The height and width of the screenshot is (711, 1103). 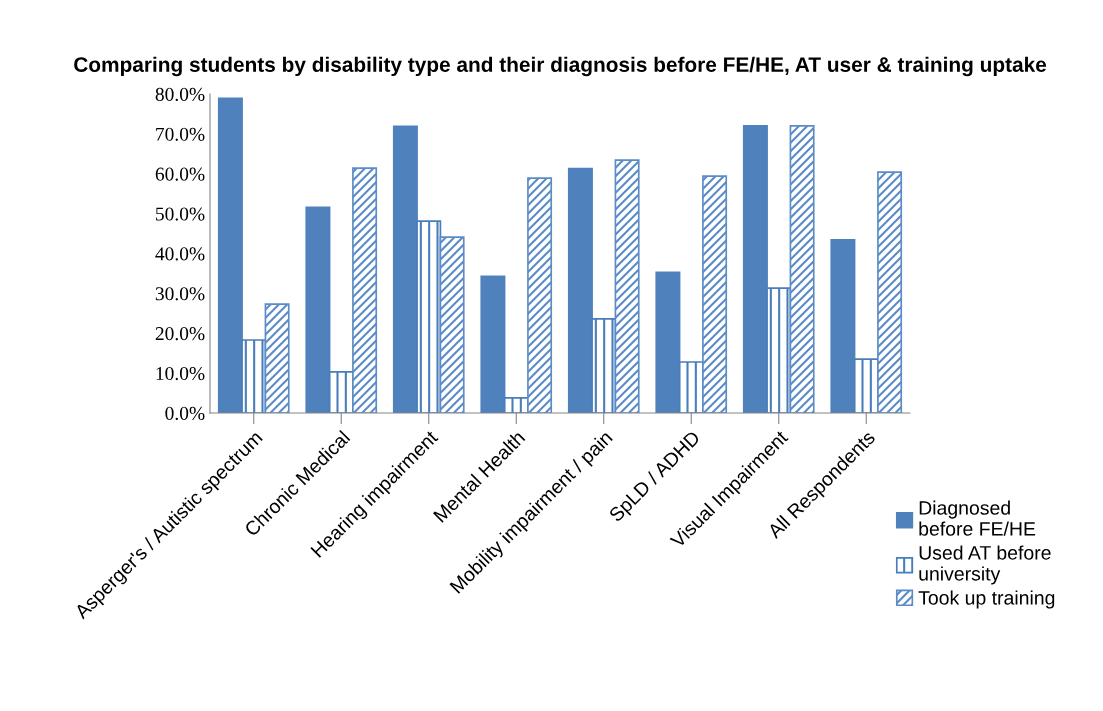 I want to click on y-tick-label: 60.0%, so click(x=180, y=174).